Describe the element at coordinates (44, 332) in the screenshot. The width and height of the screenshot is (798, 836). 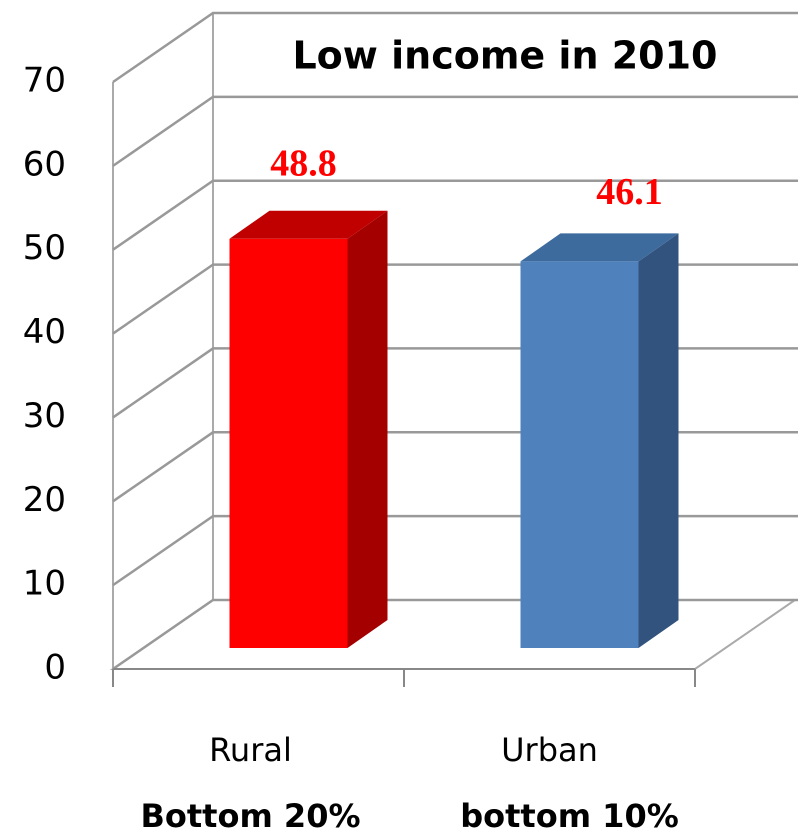
I see `y-tick-label: 40` at that location.